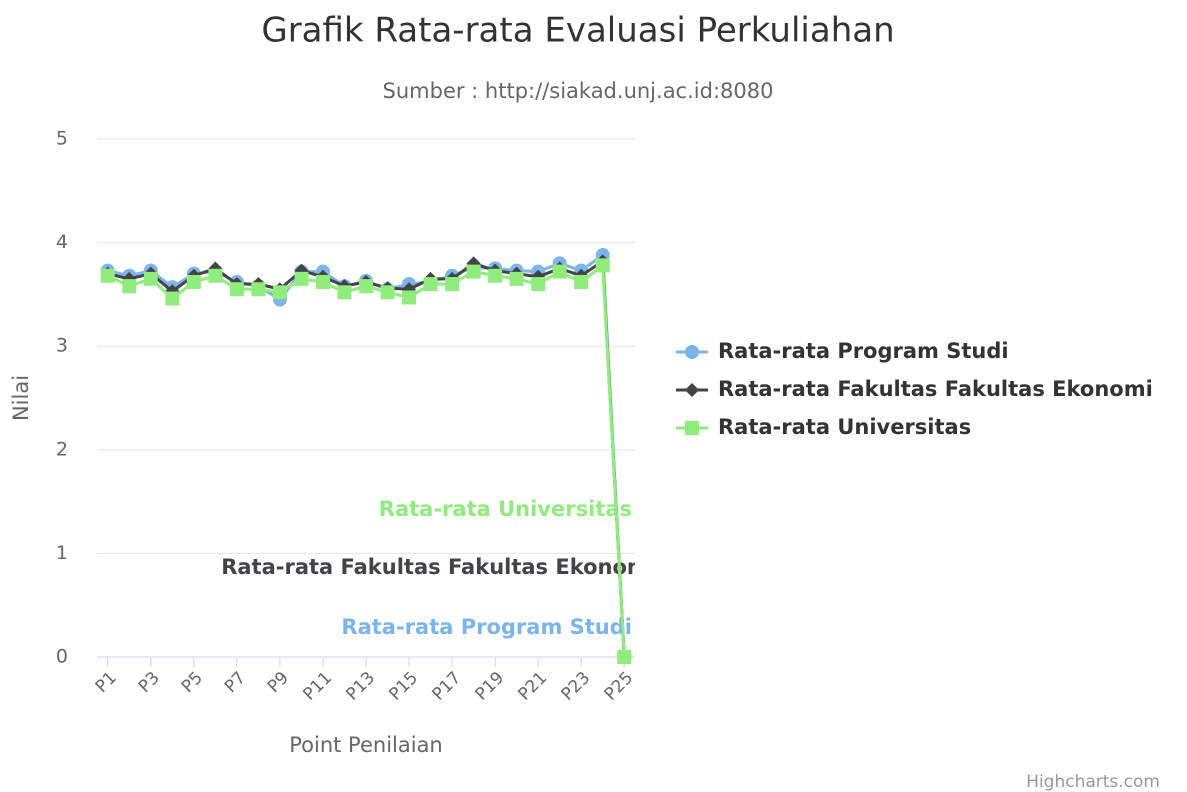  What do you see at coordinates (62, 553) in the screenshot?
I see `y-tick-label: 1` at bounding box center [62, 553].